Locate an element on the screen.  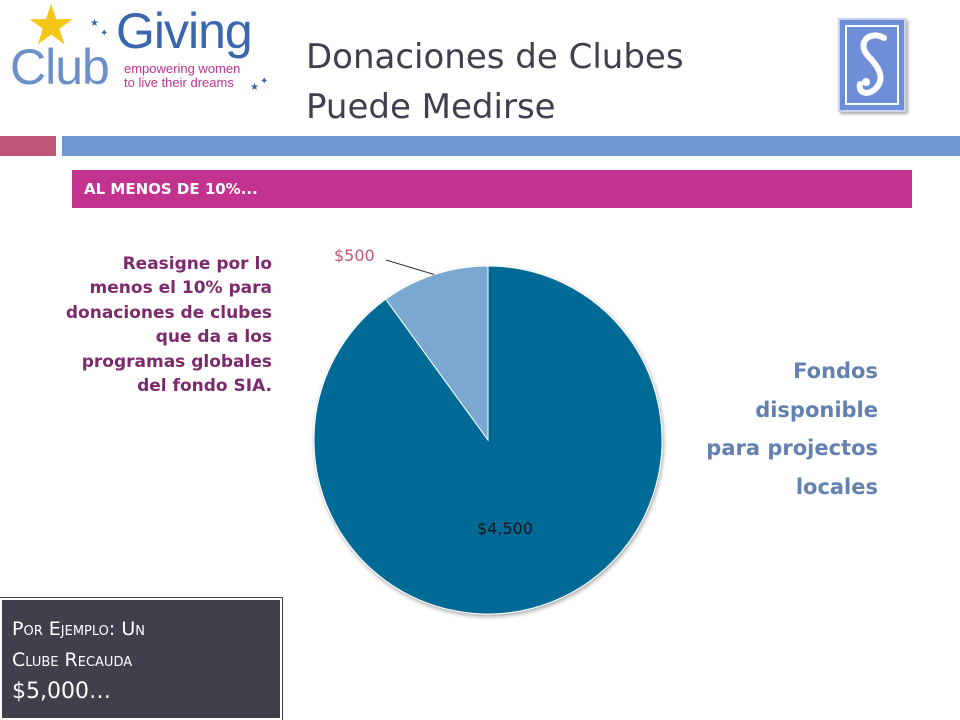
logo-giving-text: Giving is located at coordinates (184, 31).